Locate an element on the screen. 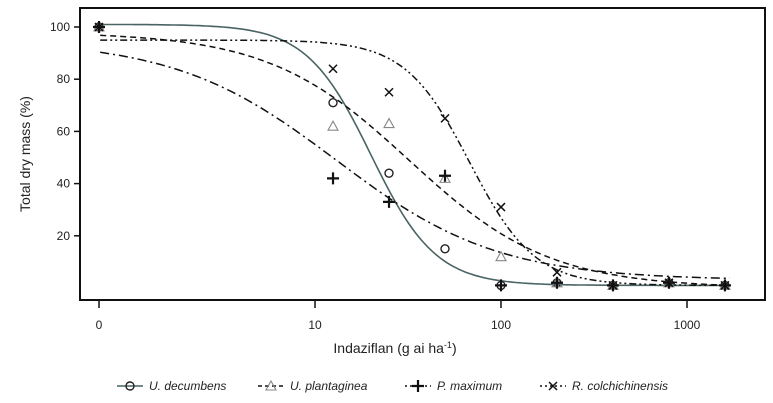  y-tick-label: 40 is located at coordinates (64, 184).